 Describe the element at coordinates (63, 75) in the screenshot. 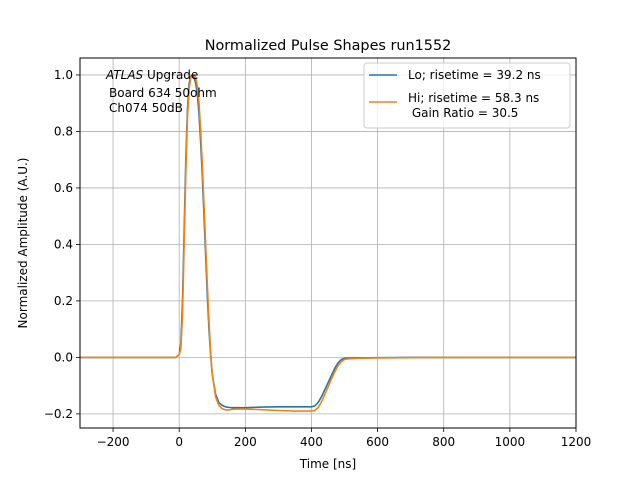

I see `y-tick-label: 1.0` at that location.